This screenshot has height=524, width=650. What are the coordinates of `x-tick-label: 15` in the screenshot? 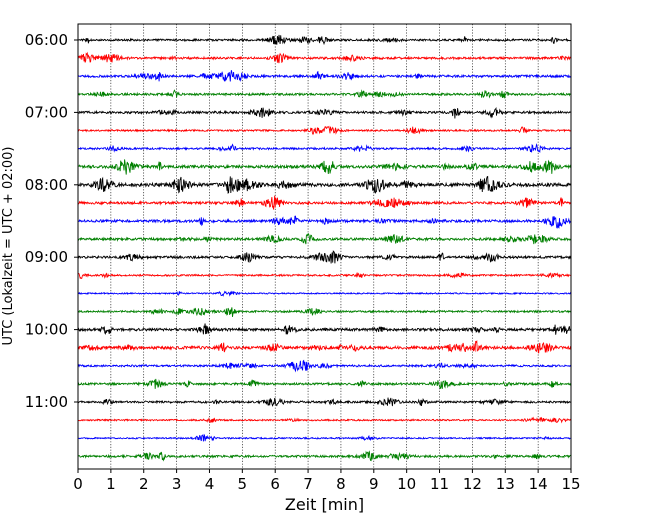 It's located at (570, 484).